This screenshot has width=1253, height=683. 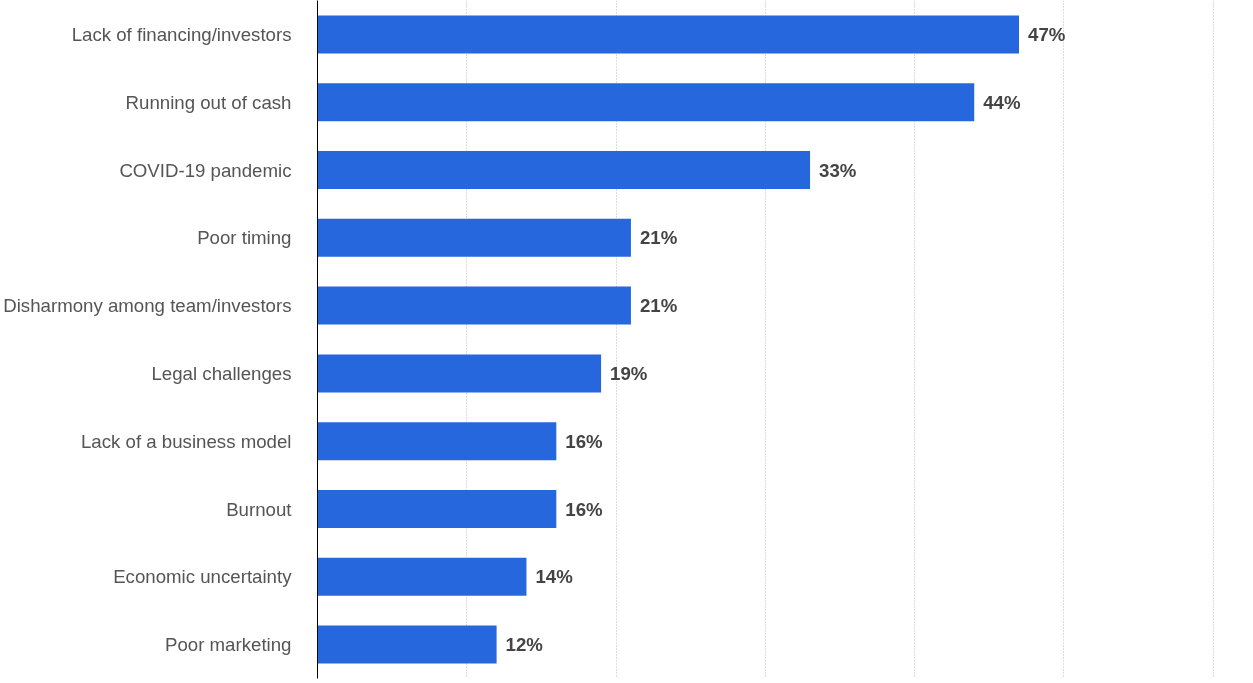 What do you see at coordinates (221, 373) in the screenshot?
I see `y-tick-label: Legal challenges` at bounding box center [221, 373].